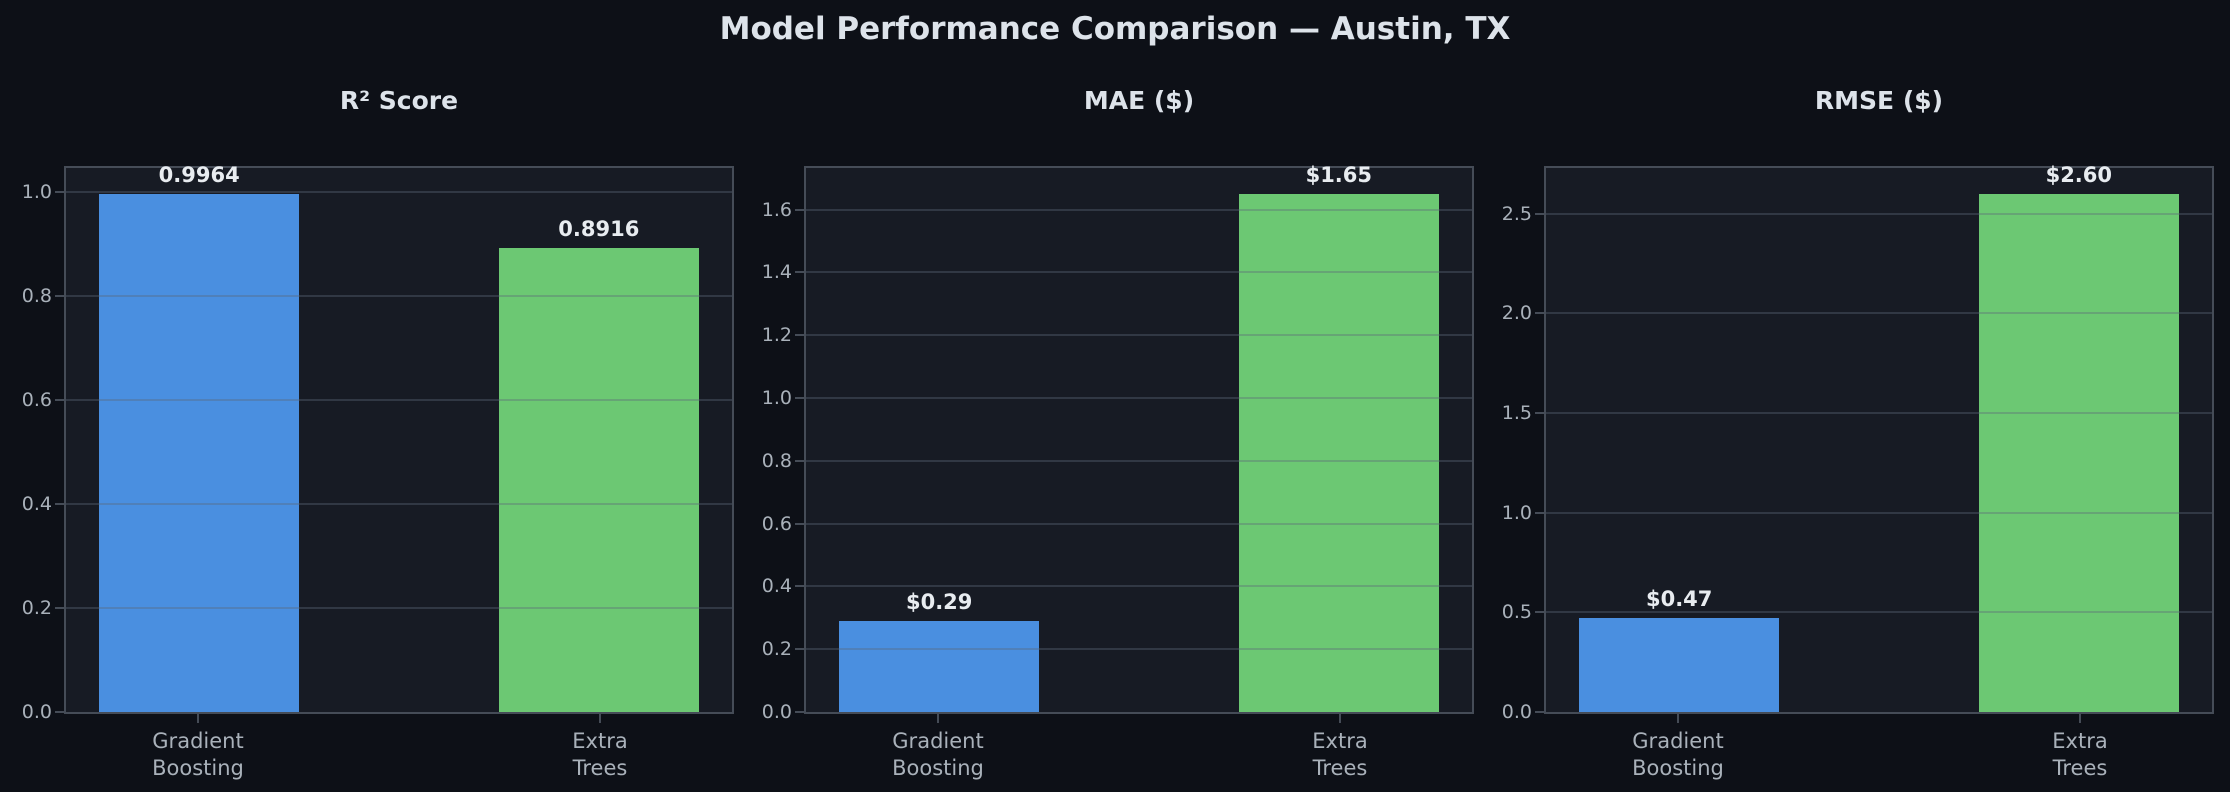  I want to click on y-tick-label: 1.2, so click(776, 335).